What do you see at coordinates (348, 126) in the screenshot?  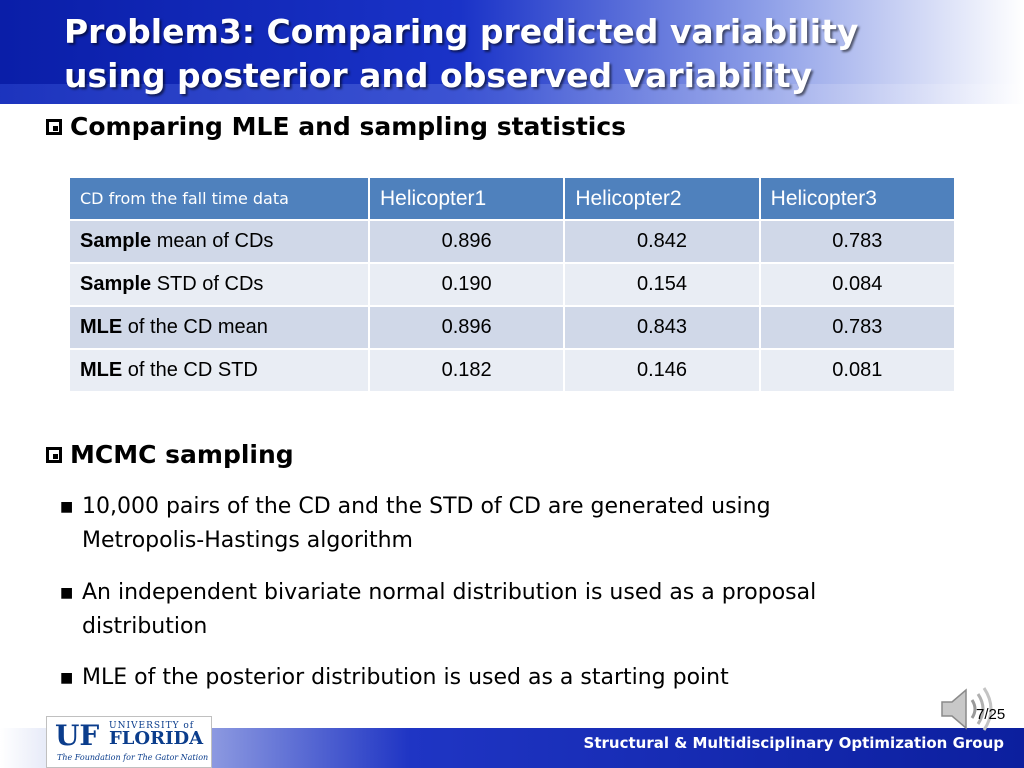 I see `section-heading-mle-text: Comparing MLE and sampling statistics` at bounding box center [348, 126].